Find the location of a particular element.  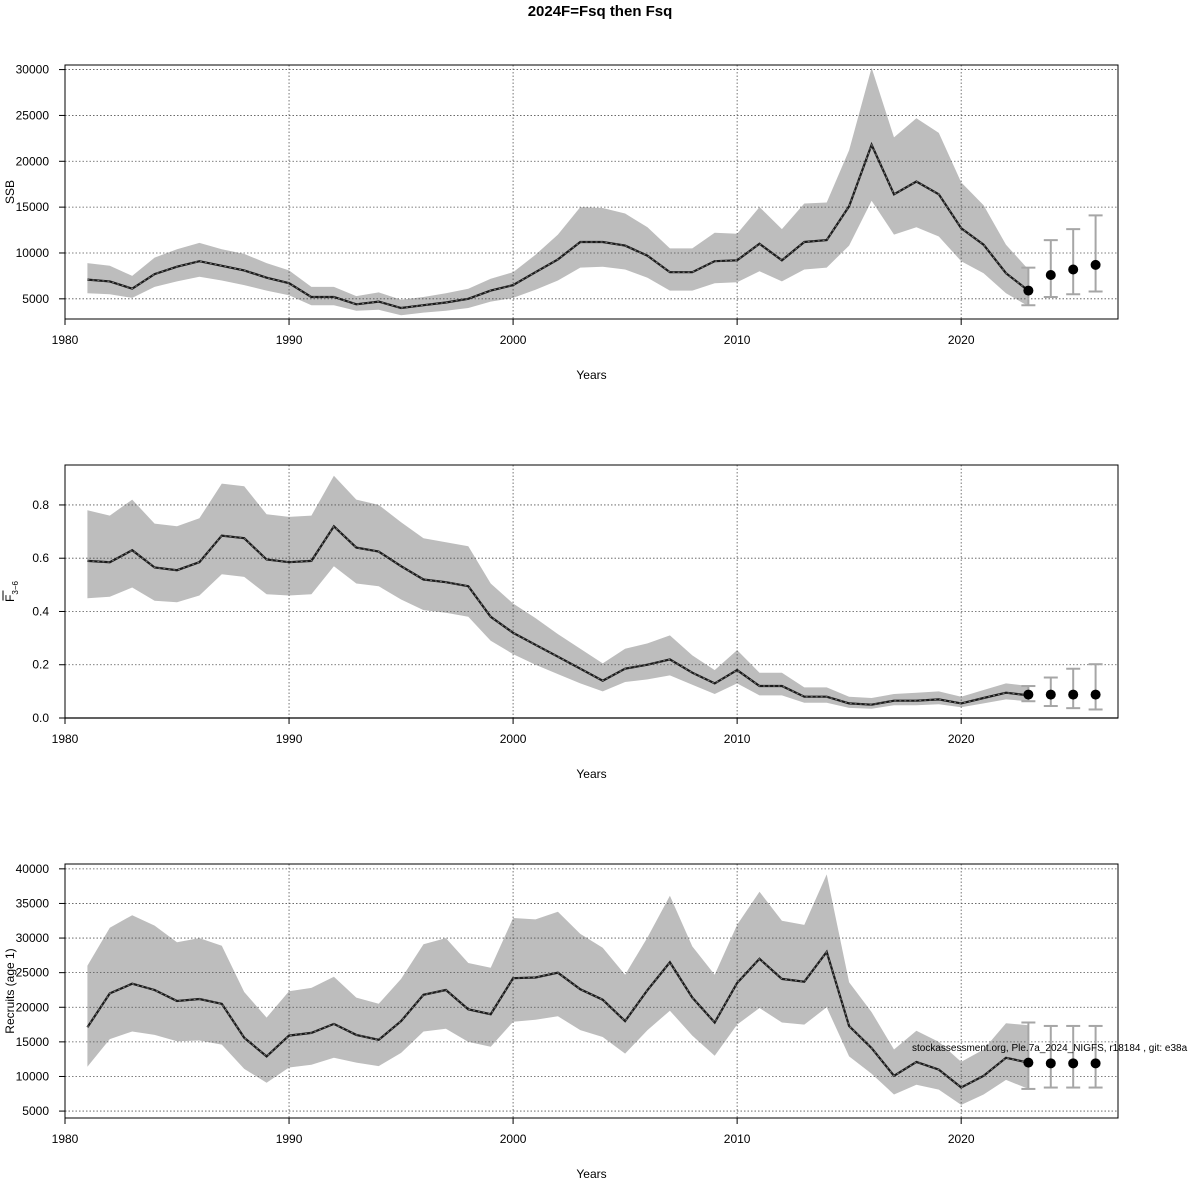

y-axis-label: Recruits (age 1) is located at coordinates (10, 990).